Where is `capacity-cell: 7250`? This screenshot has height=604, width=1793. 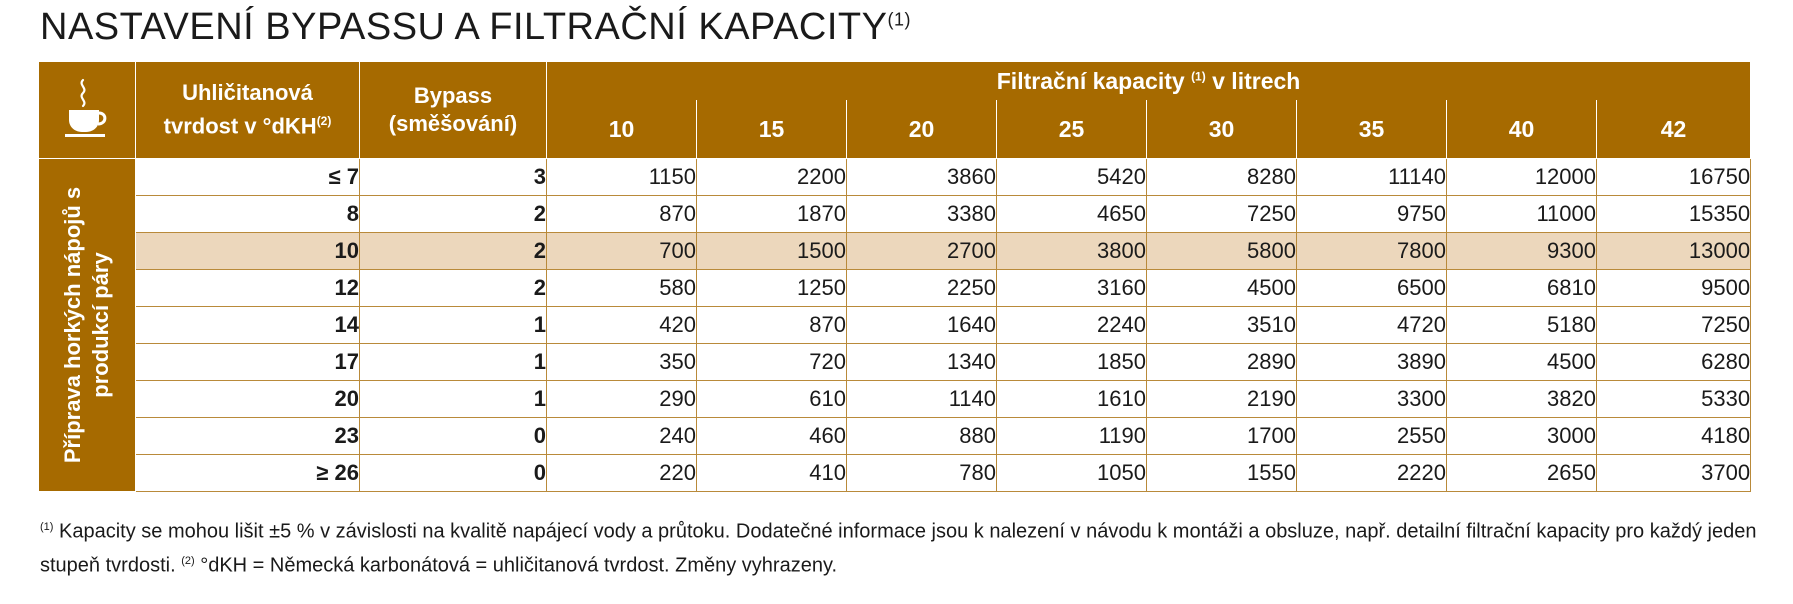 capacity-cell: 7250 is located at coordinates (1673, 325).